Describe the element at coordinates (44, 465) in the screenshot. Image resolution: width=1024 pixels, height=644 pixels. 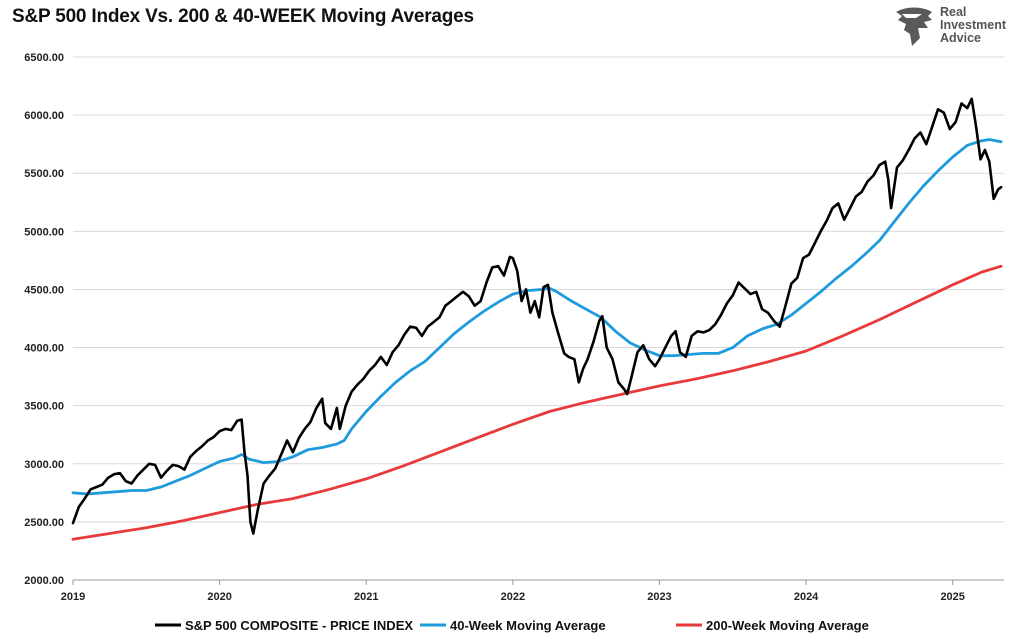
I see `y-tick-label: 3000.00` at that location.